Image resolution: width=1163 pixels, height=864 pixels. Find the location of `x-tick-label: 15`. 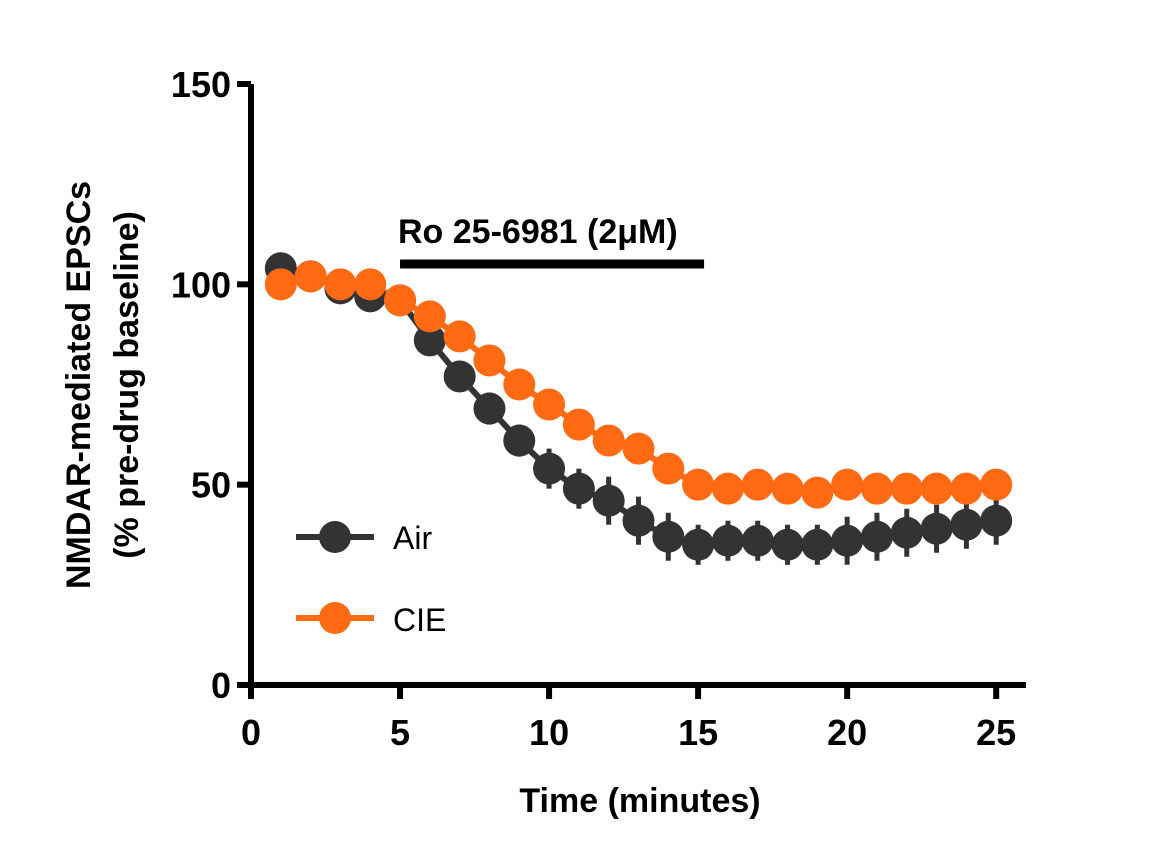

x-tick-label: 15 is located at coordinates (698, 732).